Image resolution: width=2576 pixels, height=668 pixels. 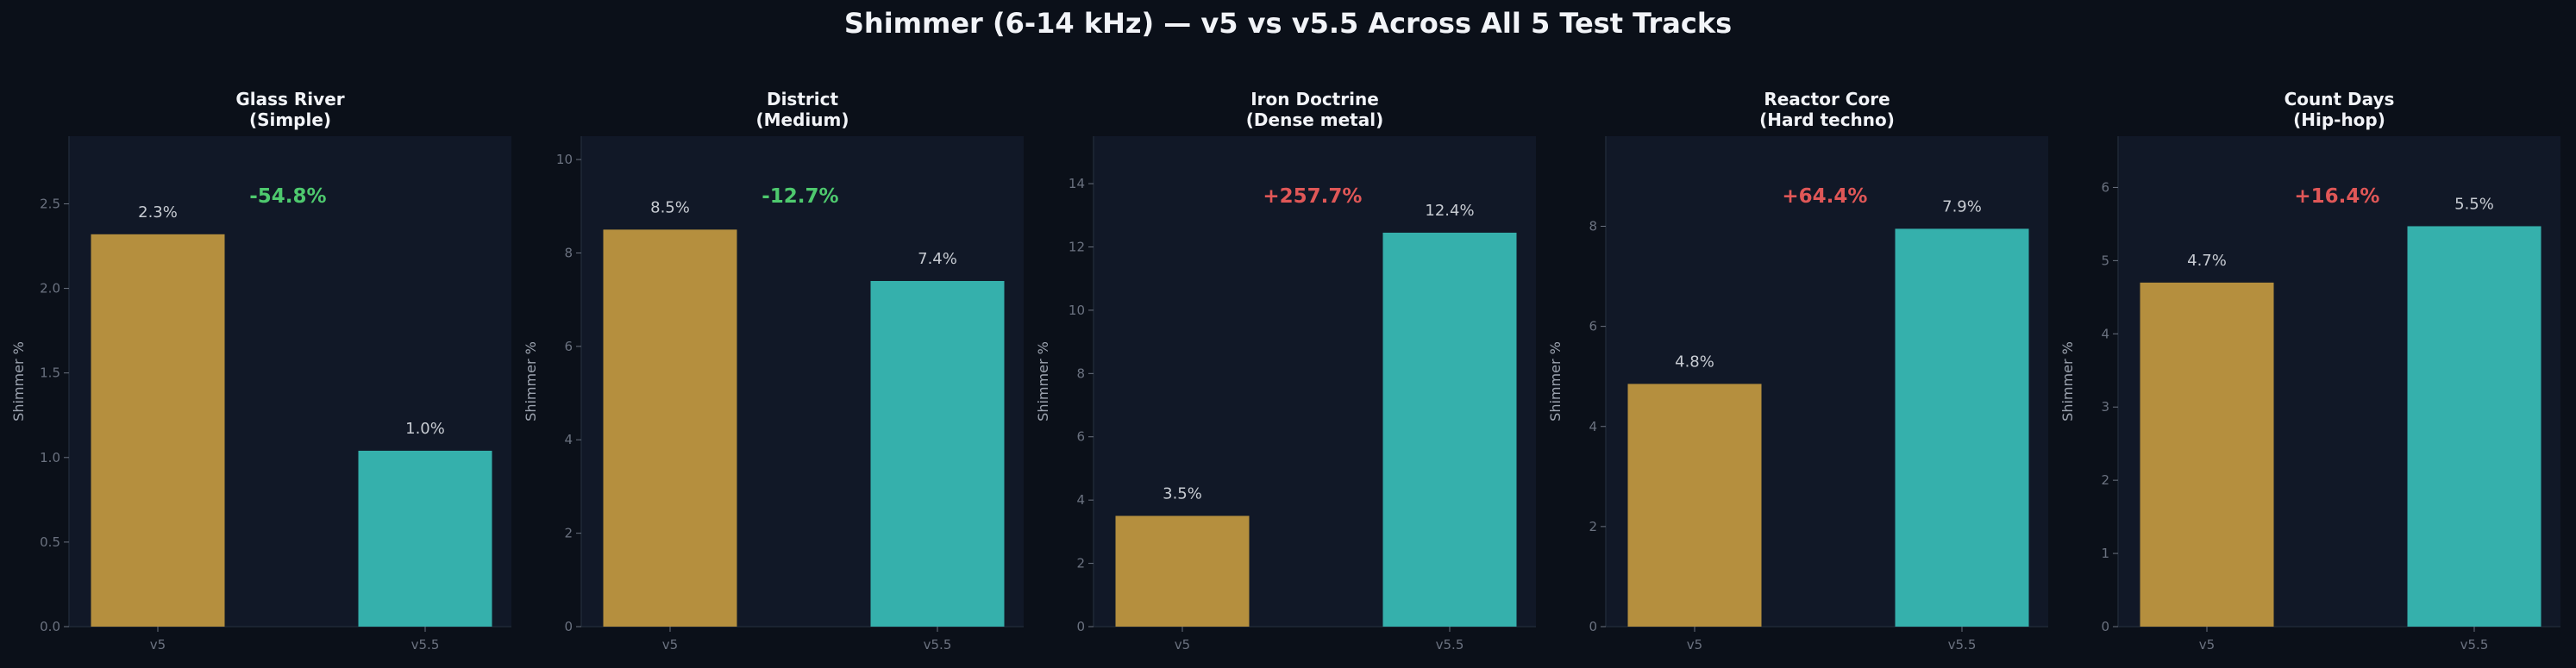 I want to click on panel-subtitle: (Dense metal), so click(x=1314, y=120).